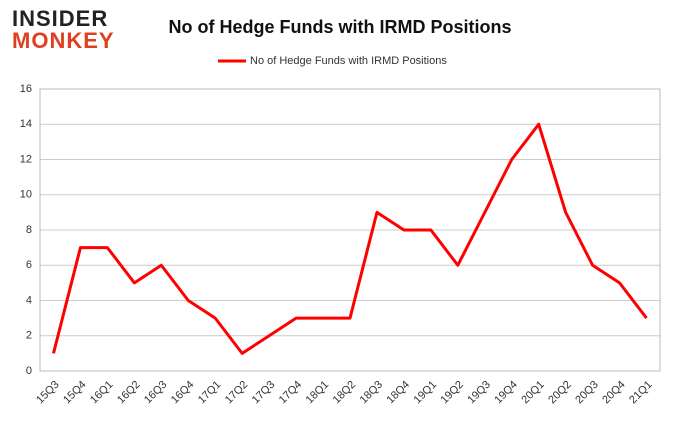 The height and width of the screenshot is (436, 678). What do you see at coordinates (291, 393) in the screenshot?
I see `x-tick-label: 17Q4` at bounding box center [291, 393].